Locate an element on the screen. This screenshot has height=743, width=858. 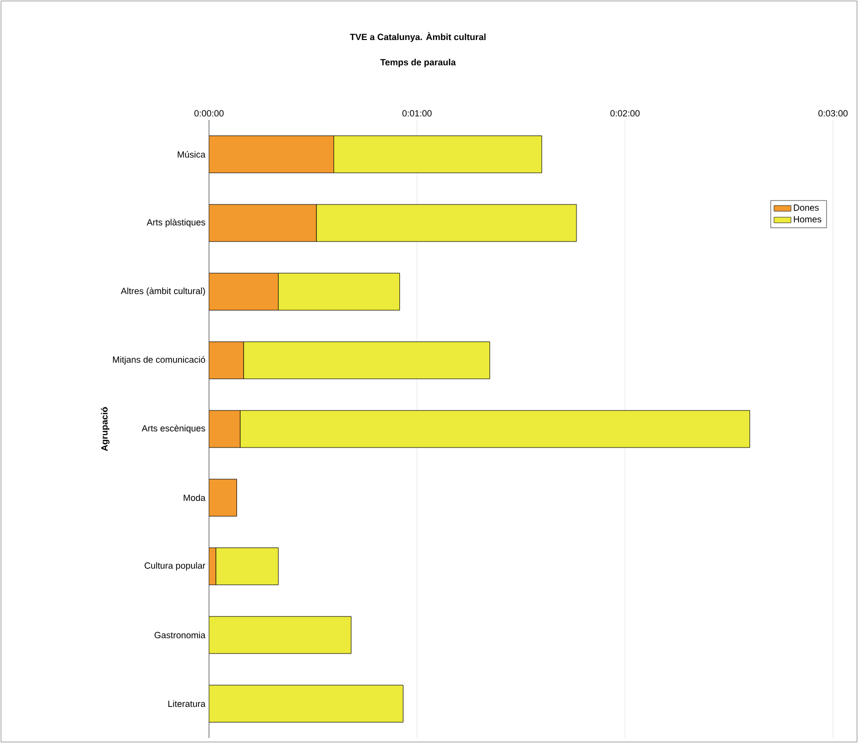
y-tick-label: Moda is located at coordinates (195, 497).